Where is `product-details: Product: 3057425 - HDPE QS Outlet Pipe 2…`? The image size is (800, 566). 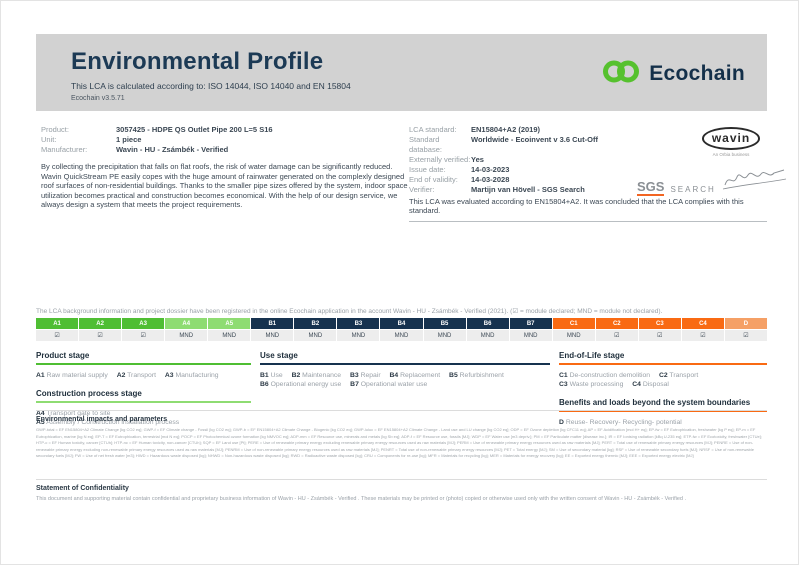 product-details: Product: 3057425 - HDPE QS Outlet Pipe 2… is located at coordinates (224, 167).